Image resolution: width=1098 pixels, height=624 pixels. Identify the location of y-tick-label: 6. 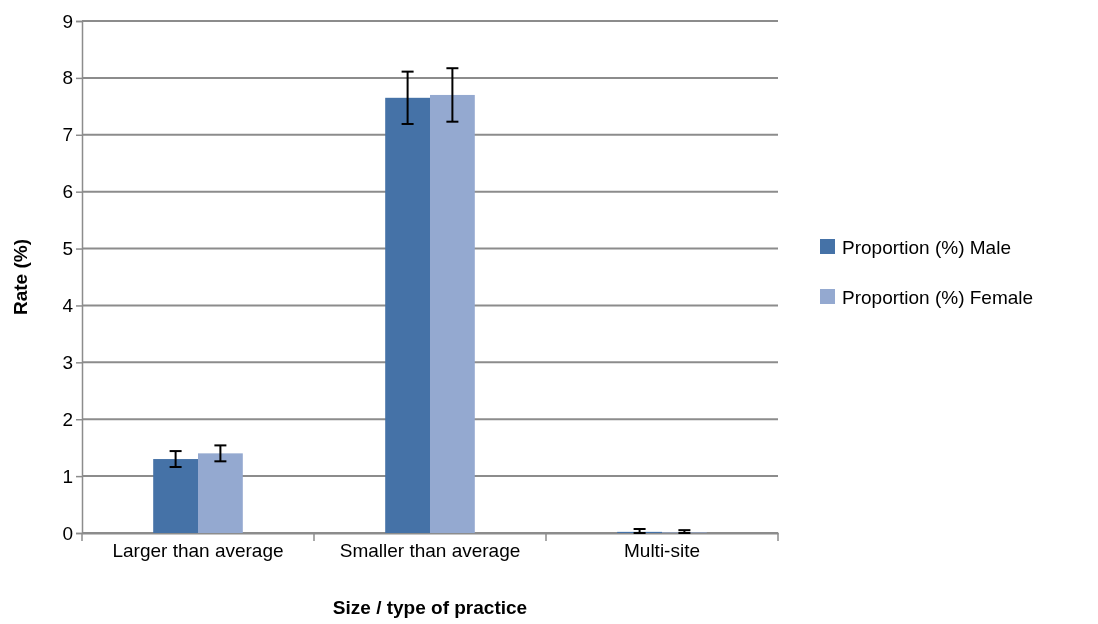
(67, 192).